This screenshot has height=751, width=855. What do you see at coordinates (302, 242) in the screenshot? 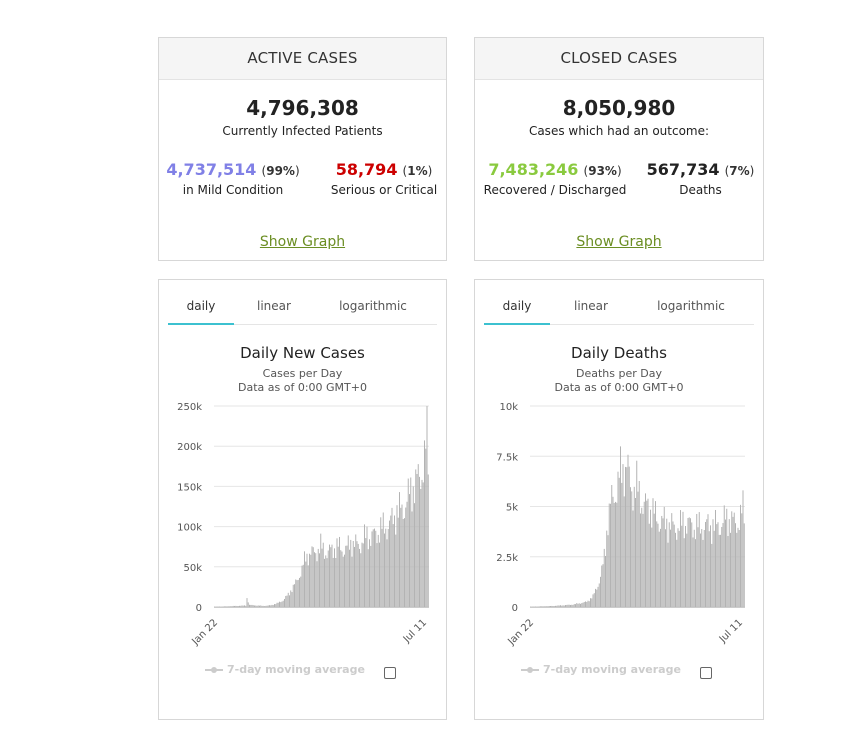
I see `active-show-graph-link: Show Graph` at bounding box center [302, 242].